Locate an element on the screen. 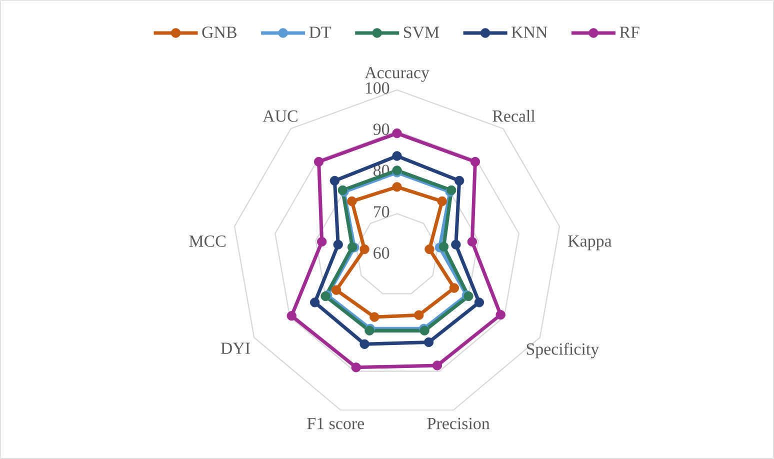  spoke-label: AUC is located at coordinates (280, 116).